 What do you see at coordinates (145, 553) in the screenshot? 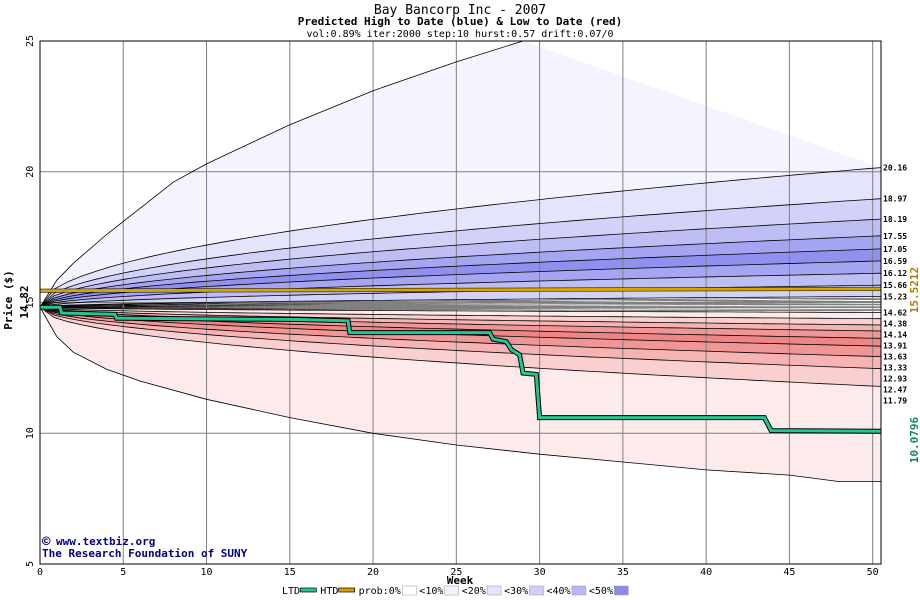
I see `watermark-org: The Research Foundation of SUNY` at bounding box center [145, 553].